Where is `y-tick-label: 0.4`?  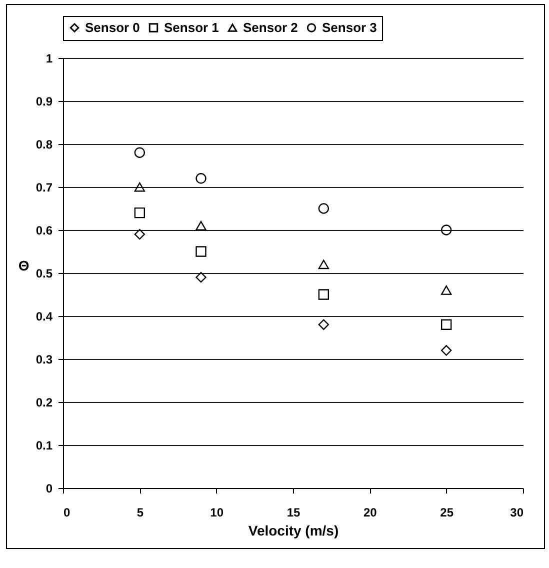
y-tick-label: 0.4 is located at coordinates (44, 317).